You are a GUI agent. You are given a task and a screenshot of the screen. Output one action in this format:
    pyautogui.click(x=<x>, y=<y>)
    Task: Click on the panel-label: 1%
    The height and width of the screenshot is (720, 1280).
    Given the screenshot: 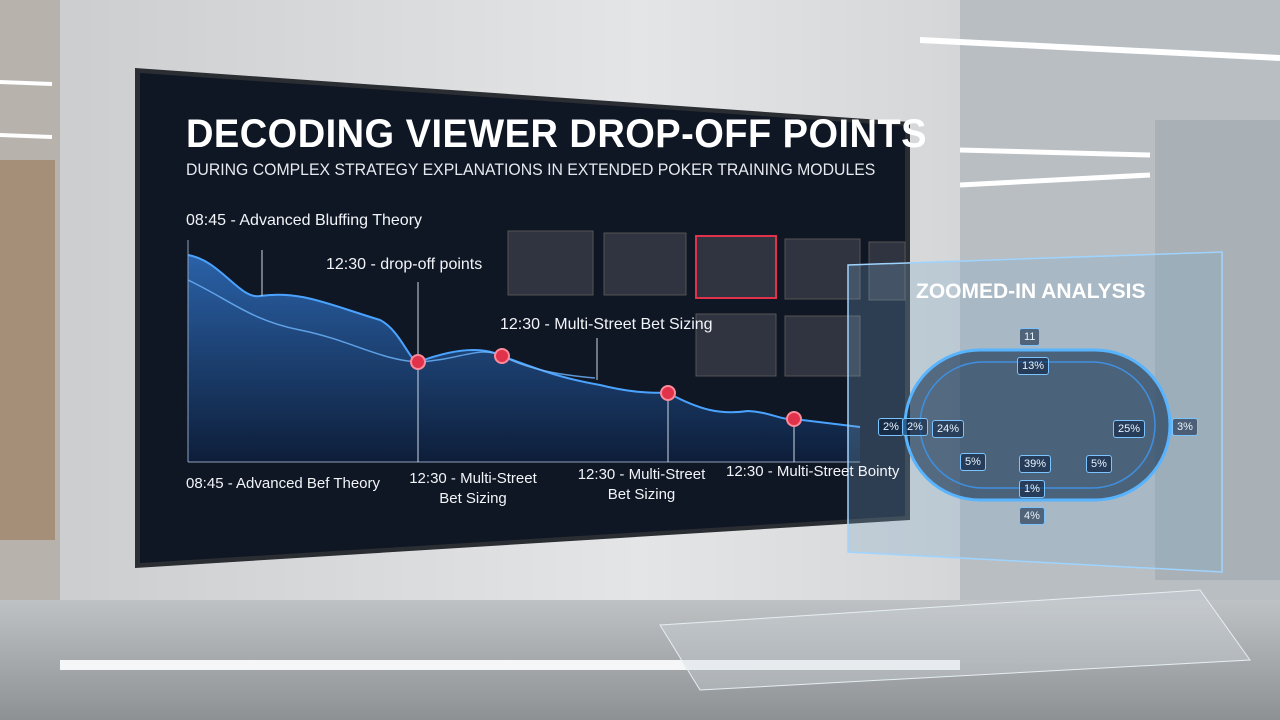 What is the action you would take?
    pyautogui.click(x=1032, y=489)
    